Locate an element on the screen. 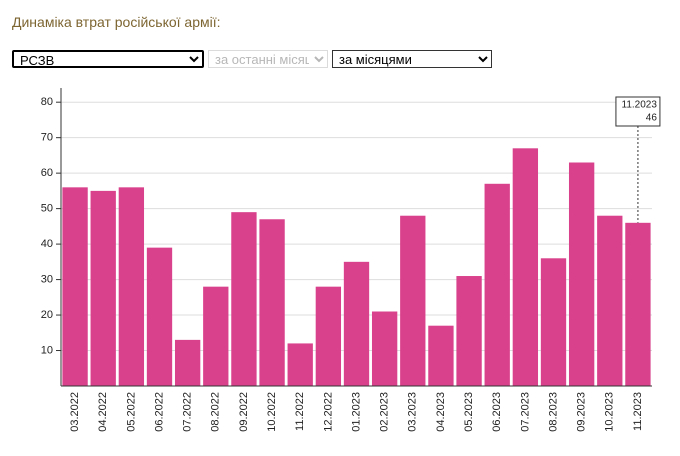  x-tick-label: 06.2022 is located at coordinates (159, 412).